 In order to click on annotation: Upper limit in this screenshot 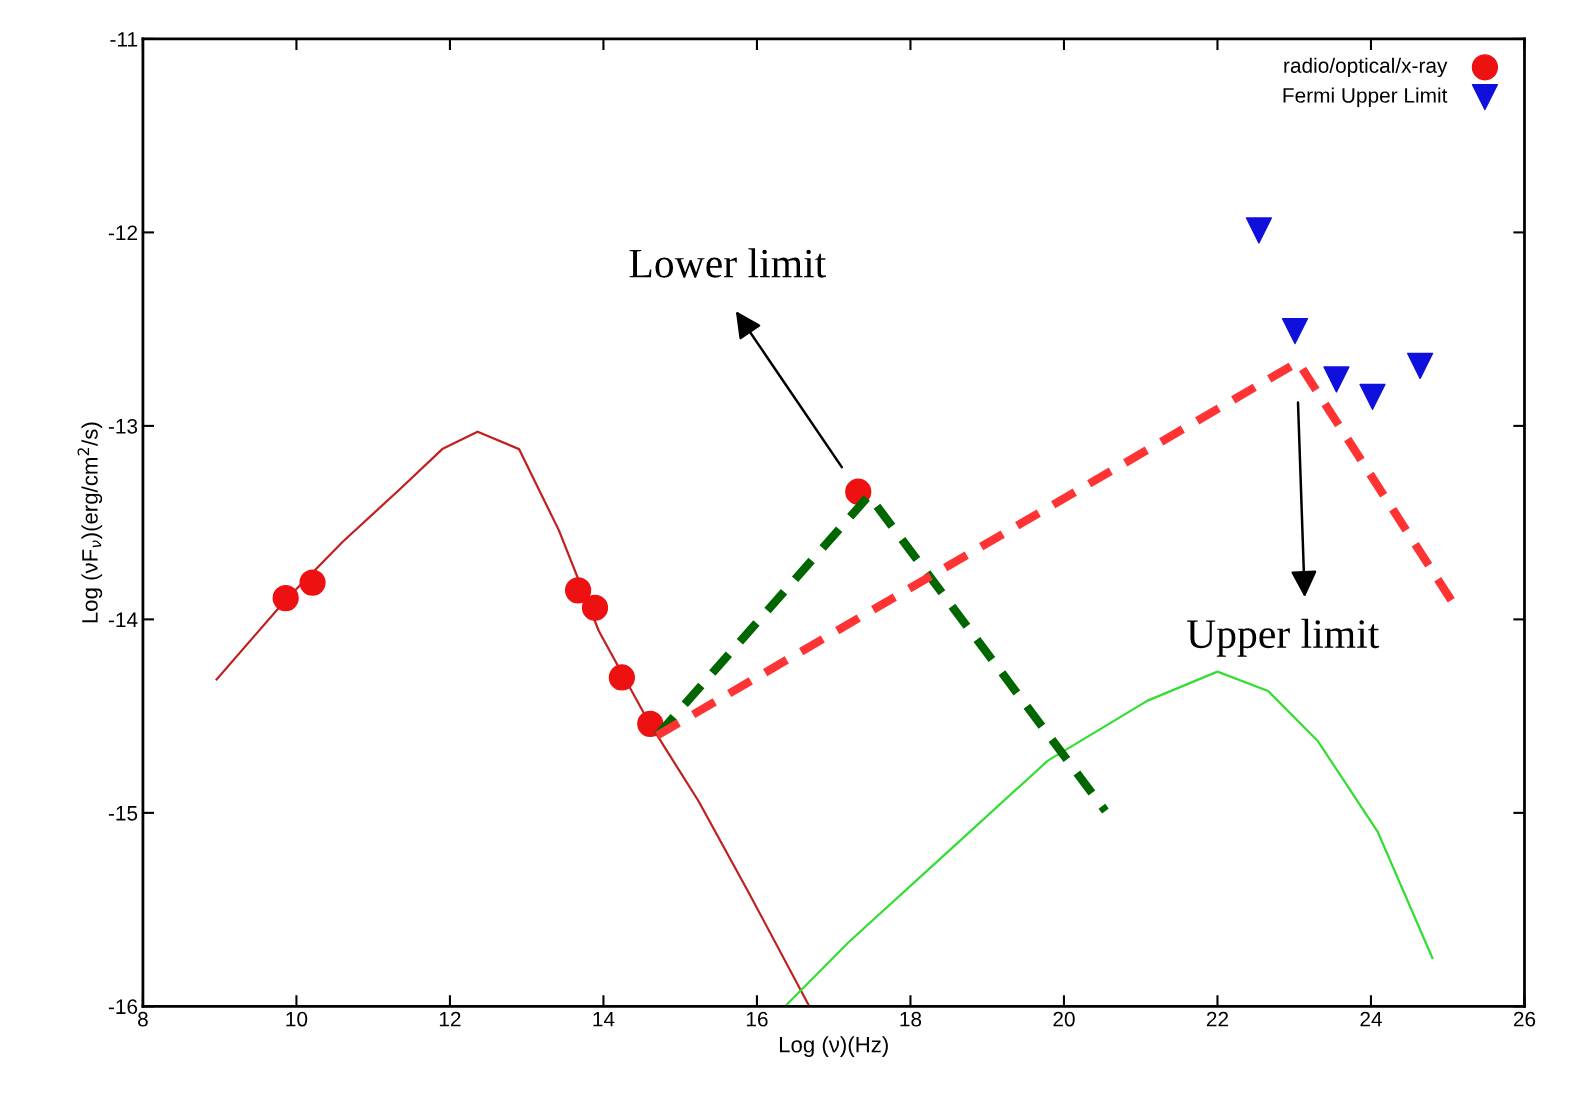, I will do `click(1283, 637)`.